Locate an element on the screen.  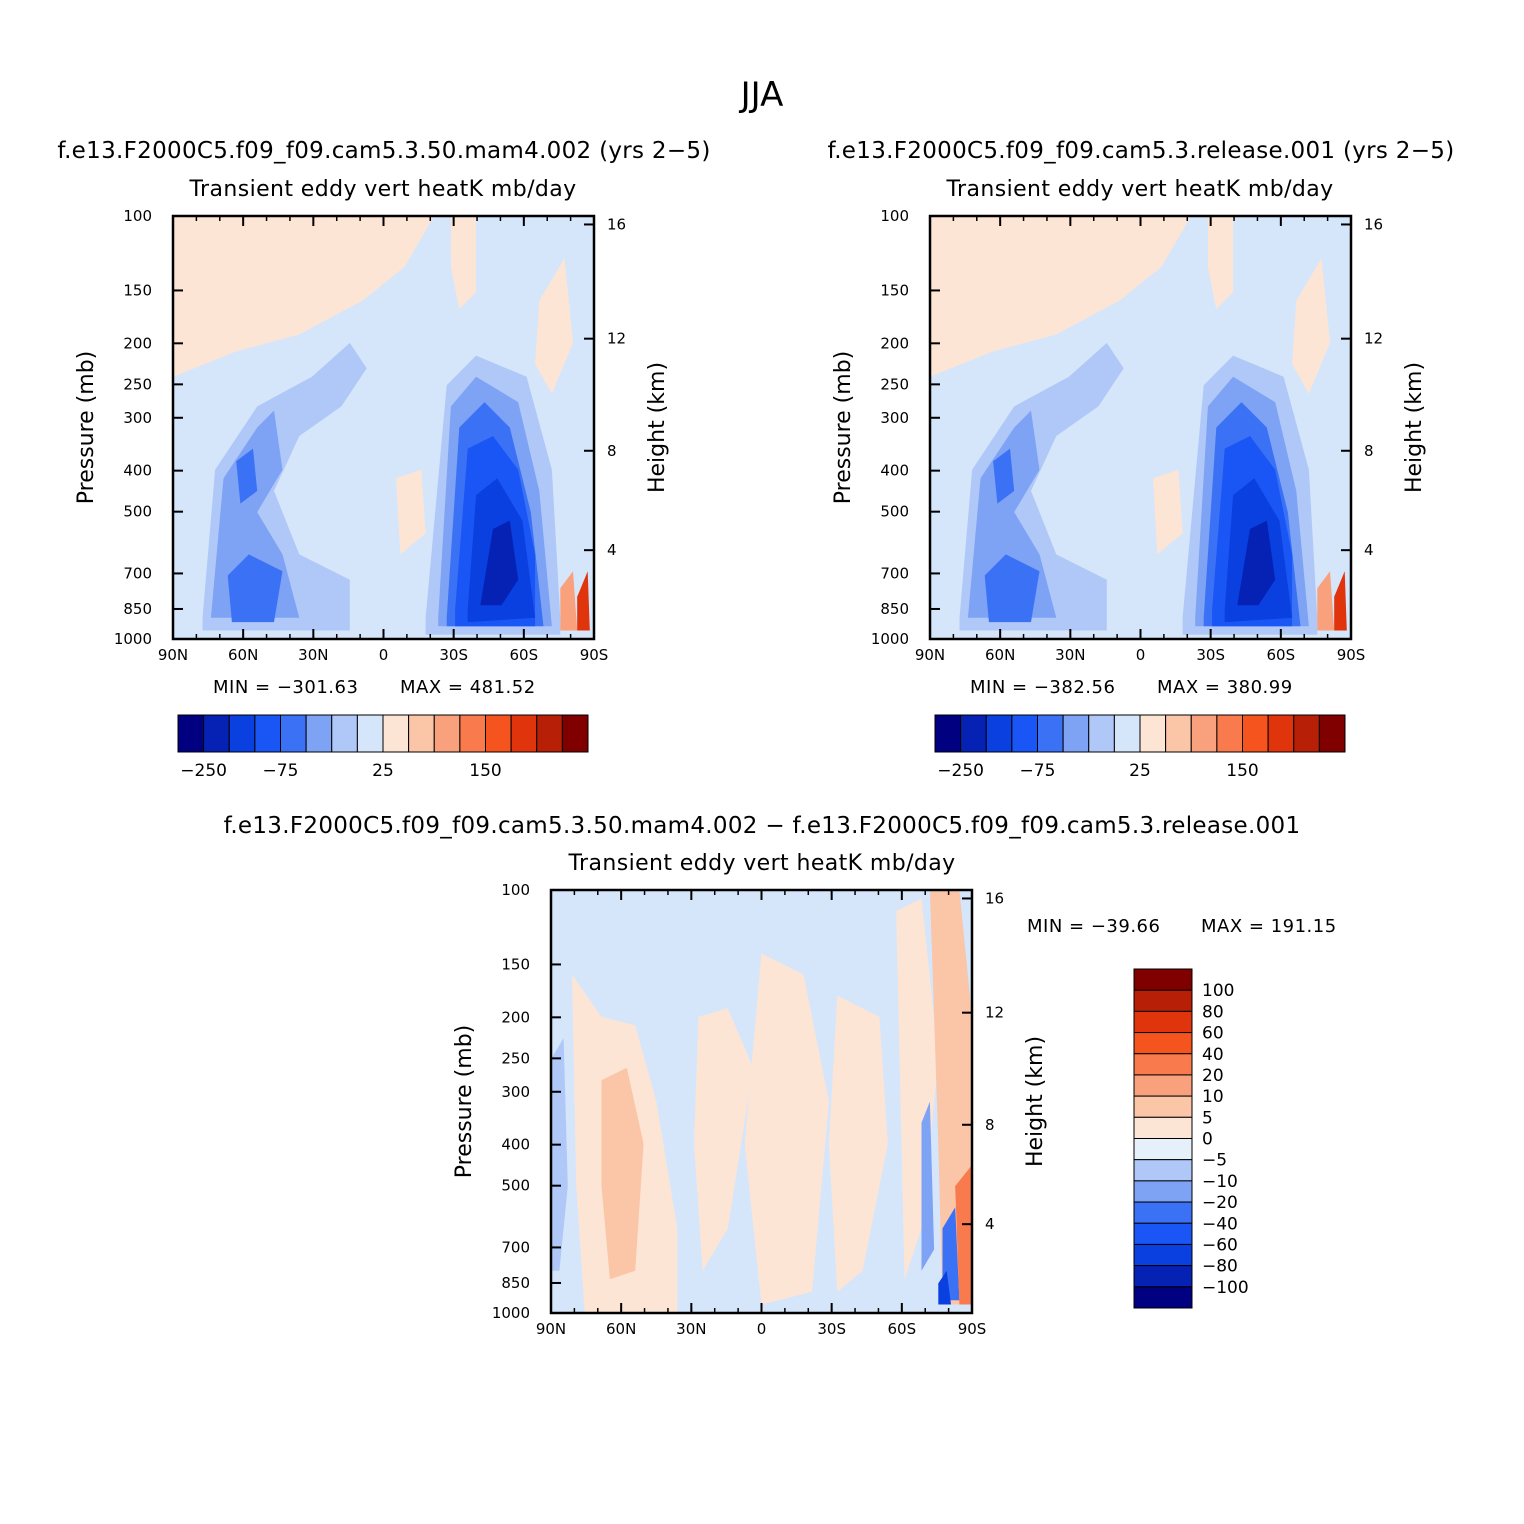
y-tick-label: 700 is located at coordinates (894, 573).